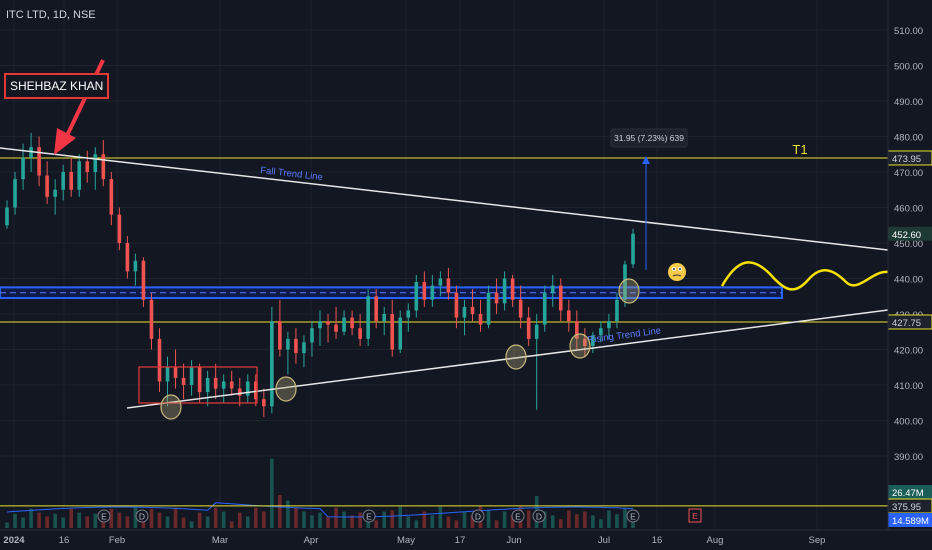 Image resolution: width=932 pixels, height=550 pixels. What do you see at coordinates (117, 540) in the screenshot?
I see `time-tick-label: Feb` at bounding box center [117, 540].